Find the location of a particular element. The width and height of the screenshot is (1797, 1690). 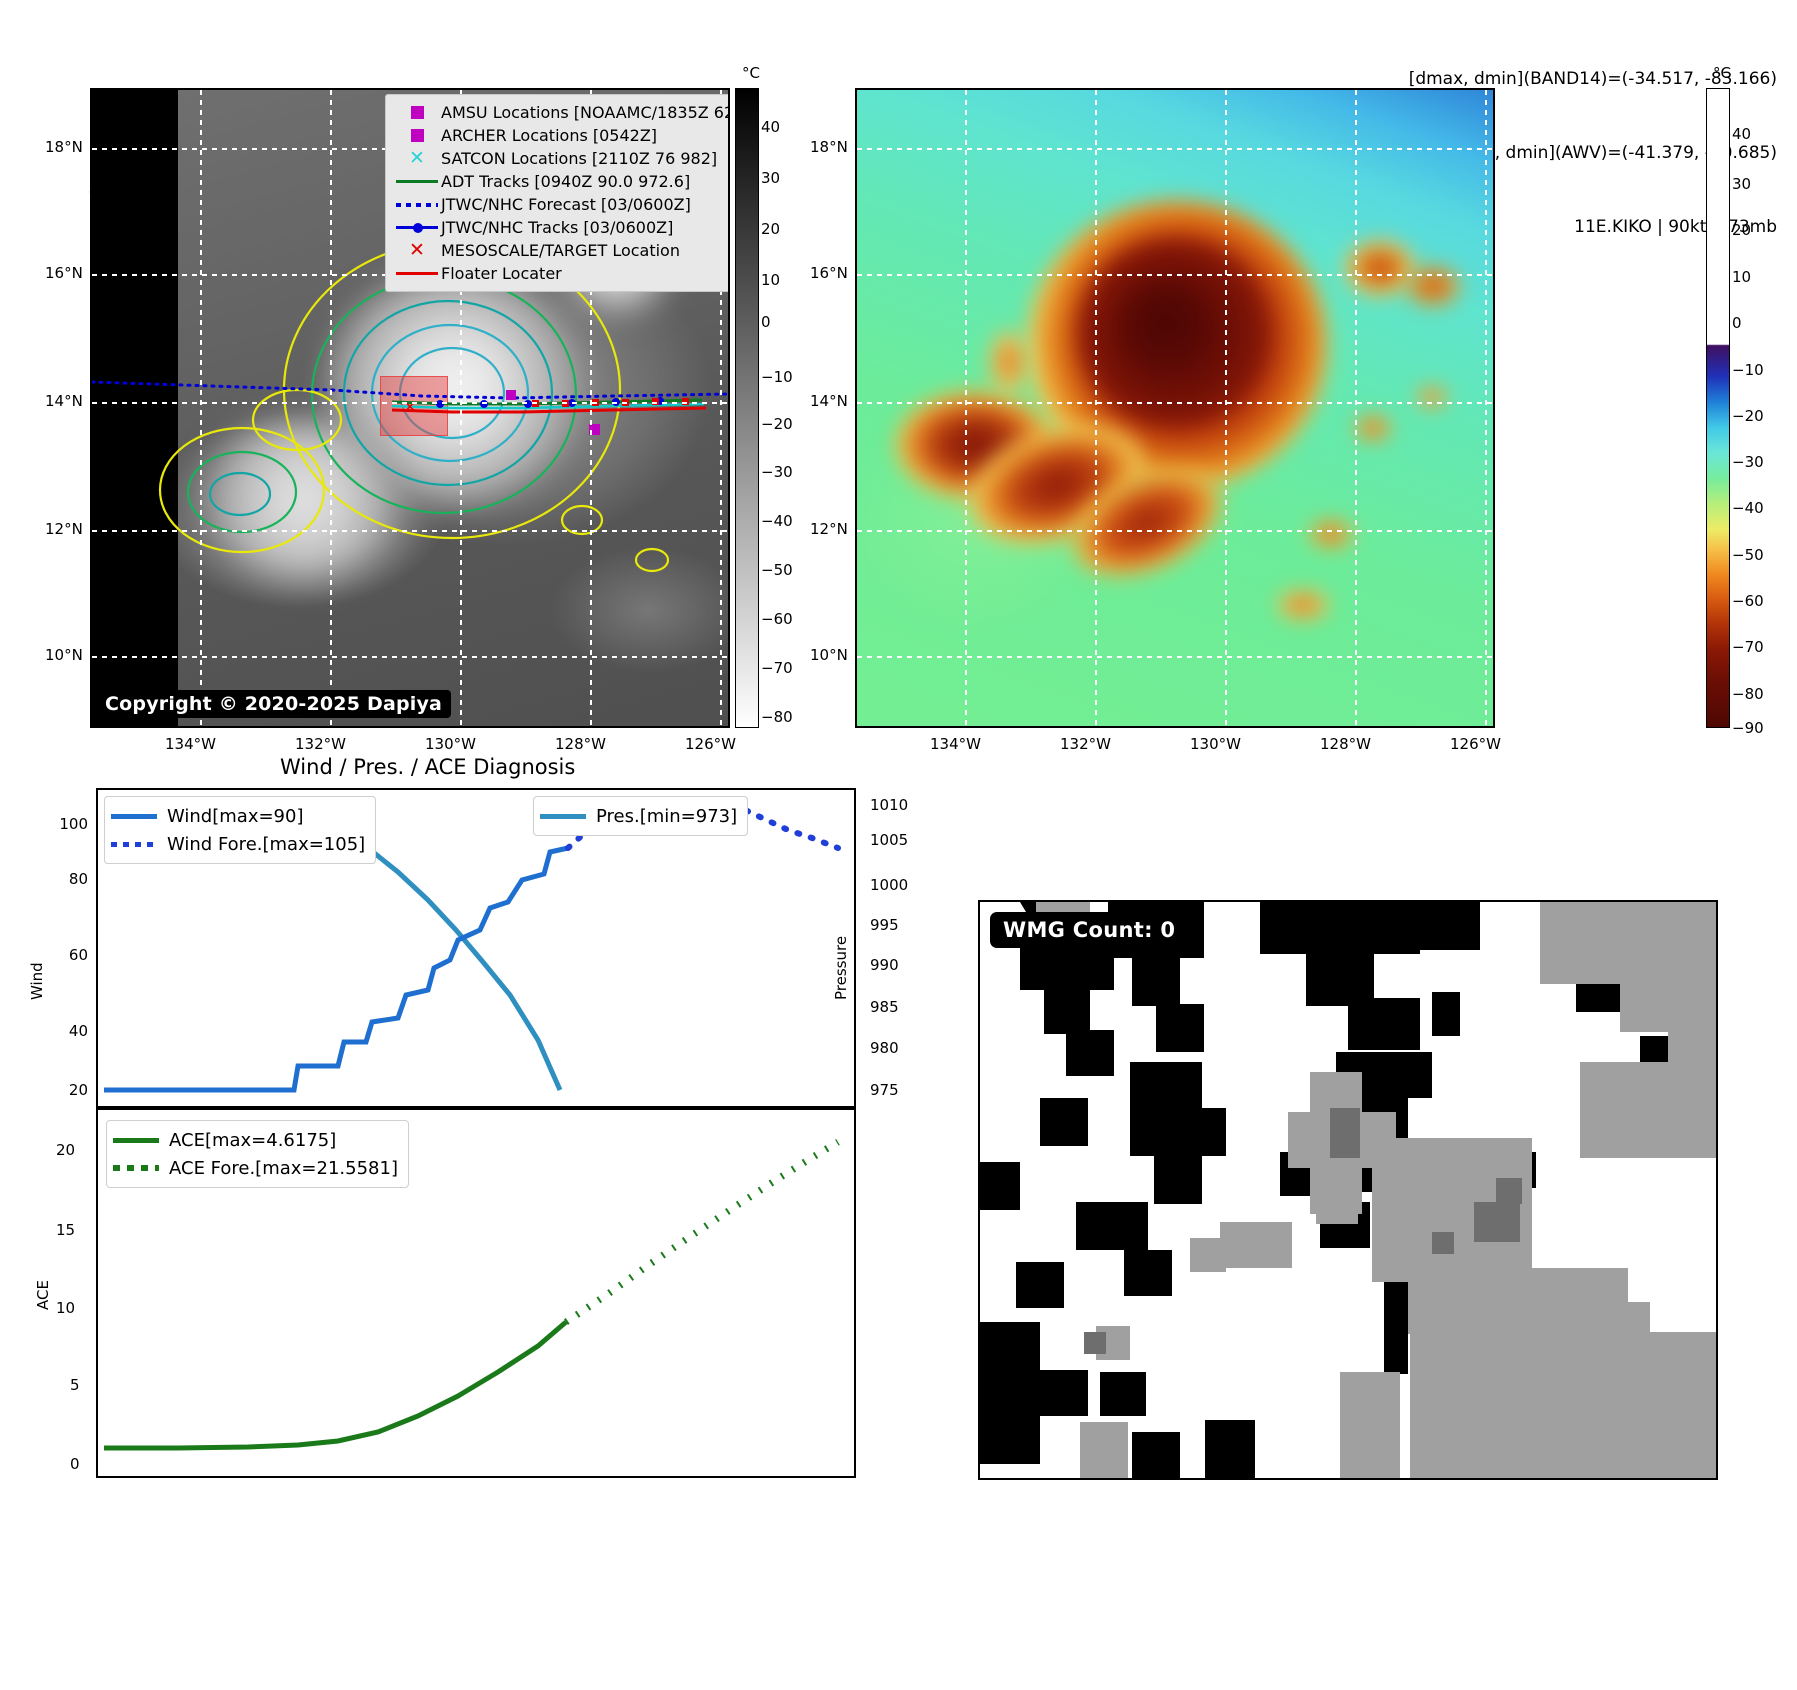

ace-tick-10: 10 is located at coordinates (66, 1308).